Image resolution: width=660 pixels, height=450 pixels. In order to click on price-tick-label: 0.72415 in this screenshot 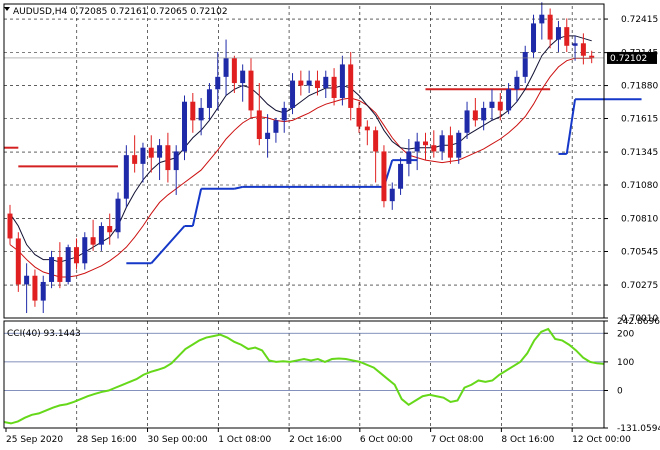, I will do `click(639, 20)`.